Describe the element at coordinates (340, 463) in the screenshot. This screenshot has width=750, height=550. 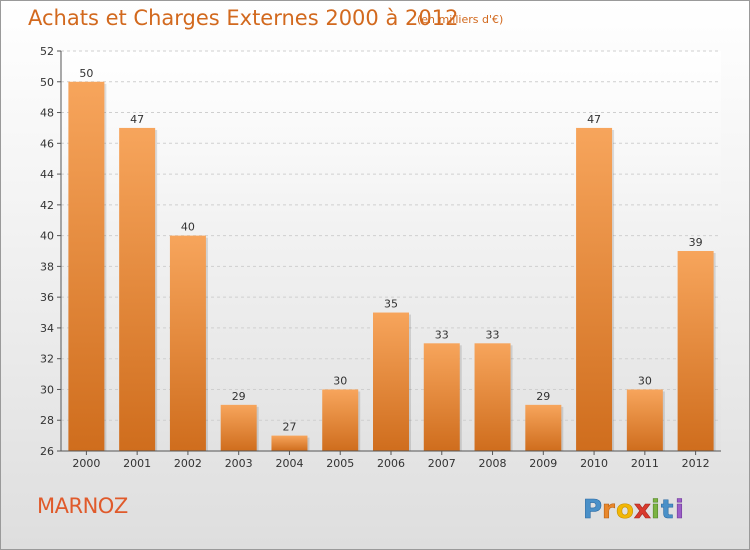
I see `x-tick-label: 2005` at that location.